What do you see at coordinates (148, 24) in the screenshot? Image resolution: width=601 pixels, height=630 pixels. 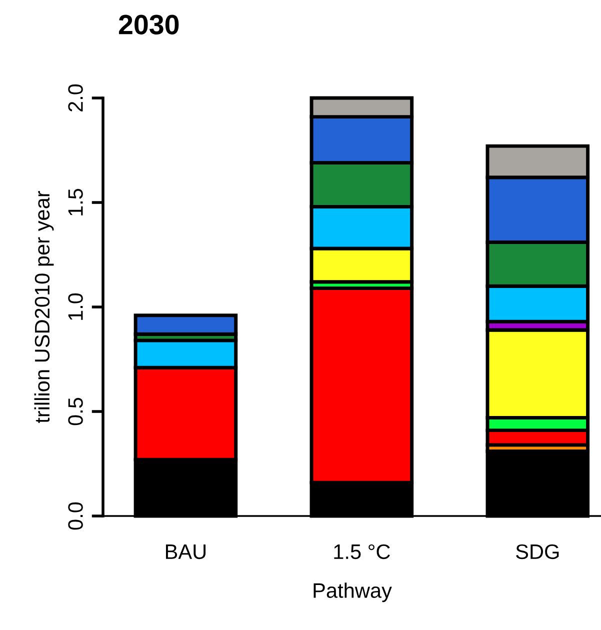 I see `chart-title: 2030` at bounding box center [148, 24].